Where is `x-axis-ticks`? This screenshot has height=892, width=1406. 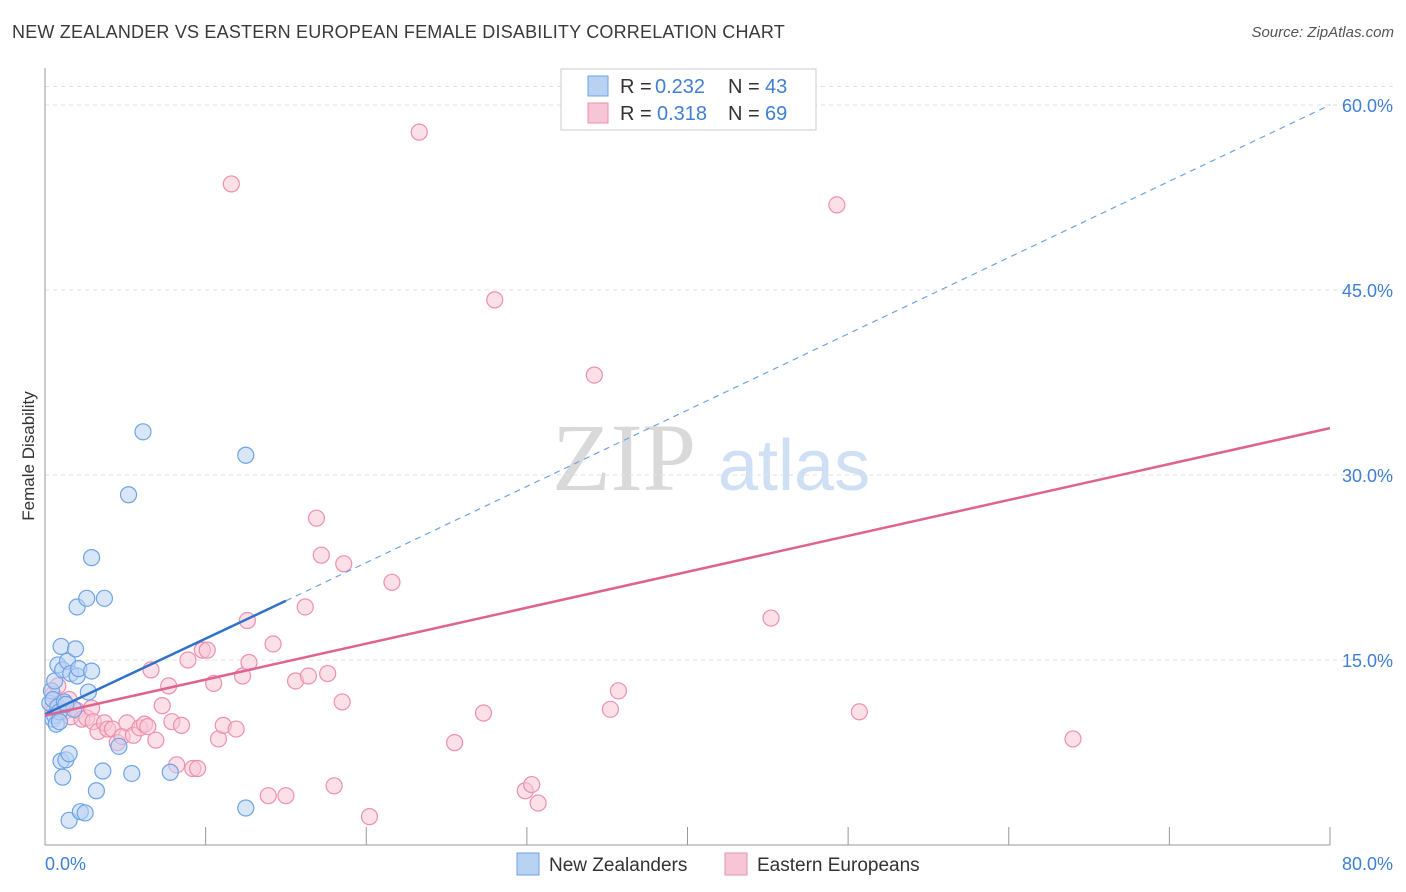 x-axis-ticks is located at coordinates (768, 836).